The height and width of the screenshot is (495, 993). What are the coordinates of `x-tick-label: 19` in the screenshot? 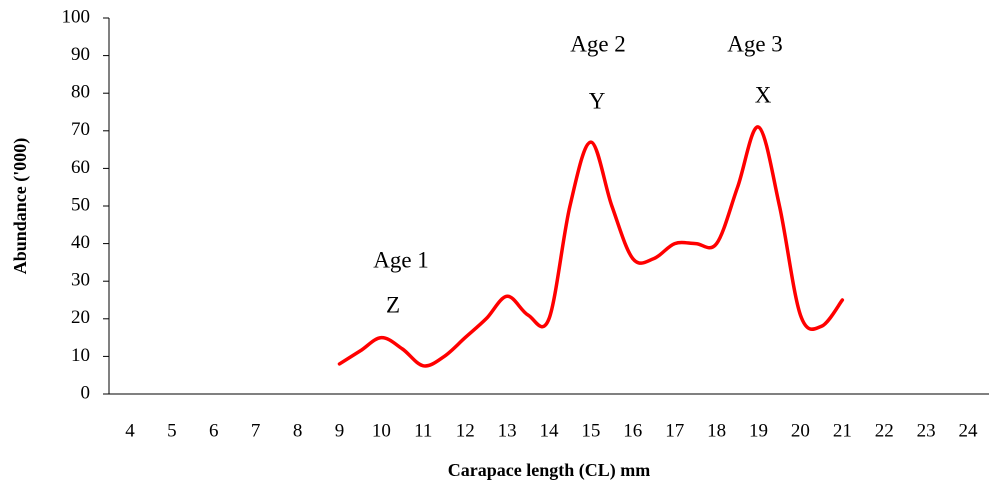 It's located at (758, 430).